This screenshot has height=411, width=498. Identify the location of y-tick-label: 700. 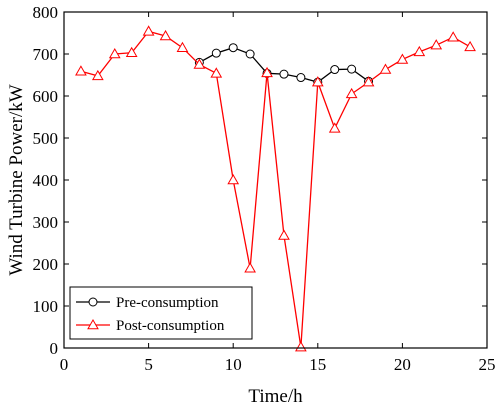
(46, 54).